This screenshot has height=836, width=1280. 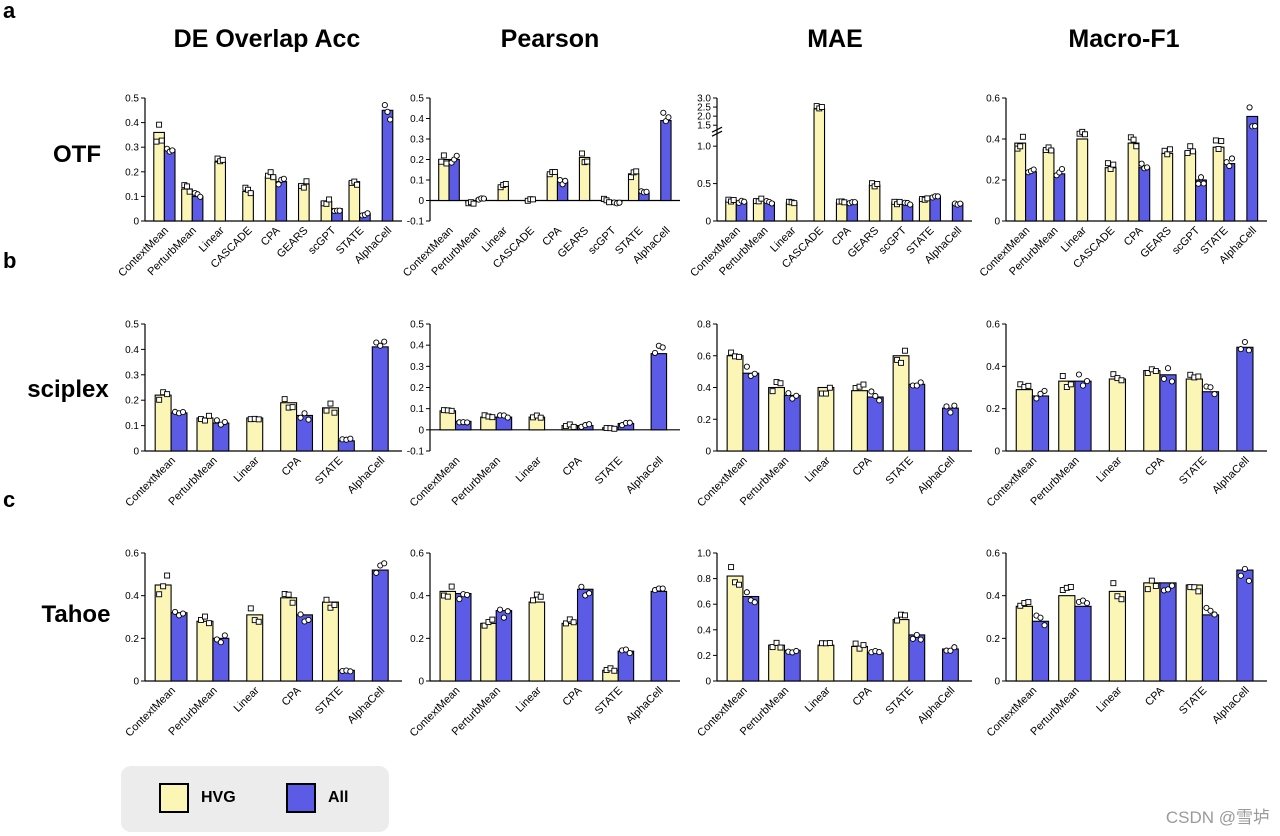 I want to click on legend-label-hvg: HVG, so click(x=218, y=797).